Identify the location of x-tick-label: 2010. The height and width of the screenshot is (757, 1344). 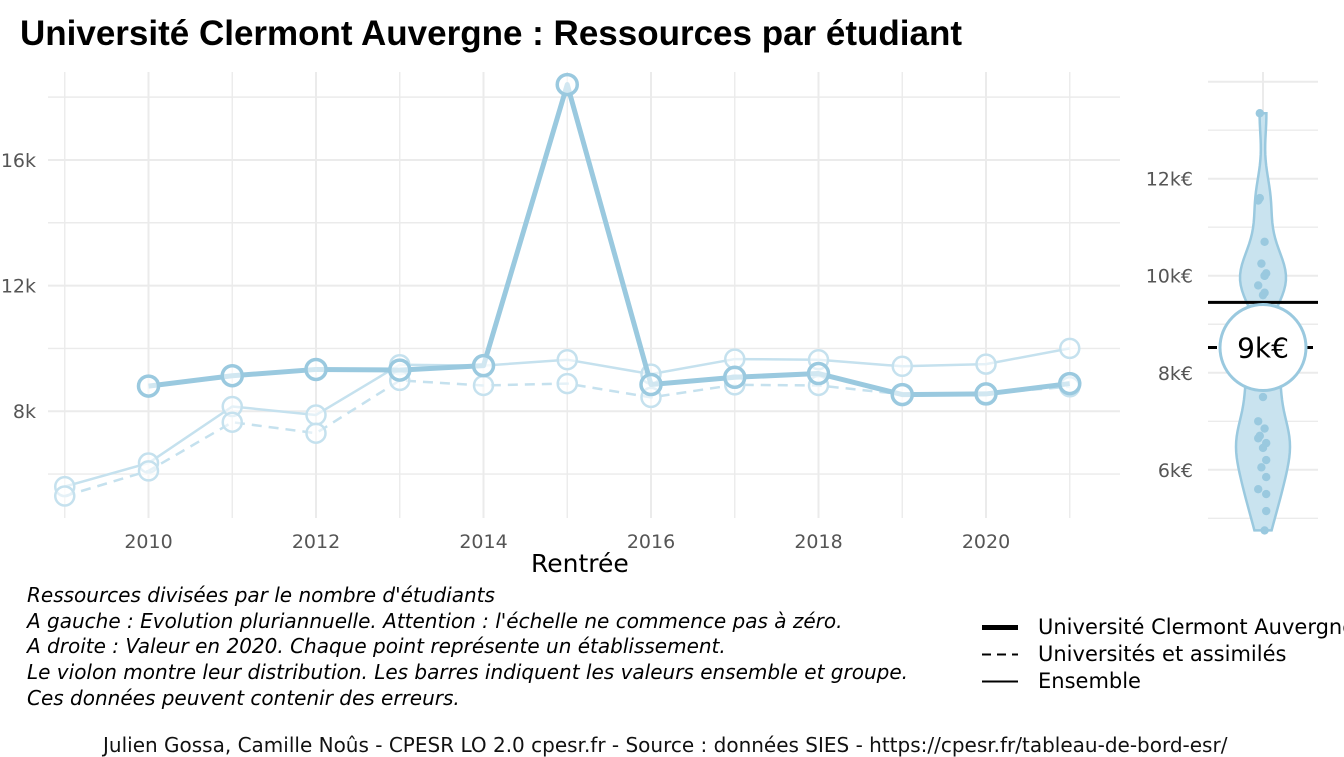
(148, 542).